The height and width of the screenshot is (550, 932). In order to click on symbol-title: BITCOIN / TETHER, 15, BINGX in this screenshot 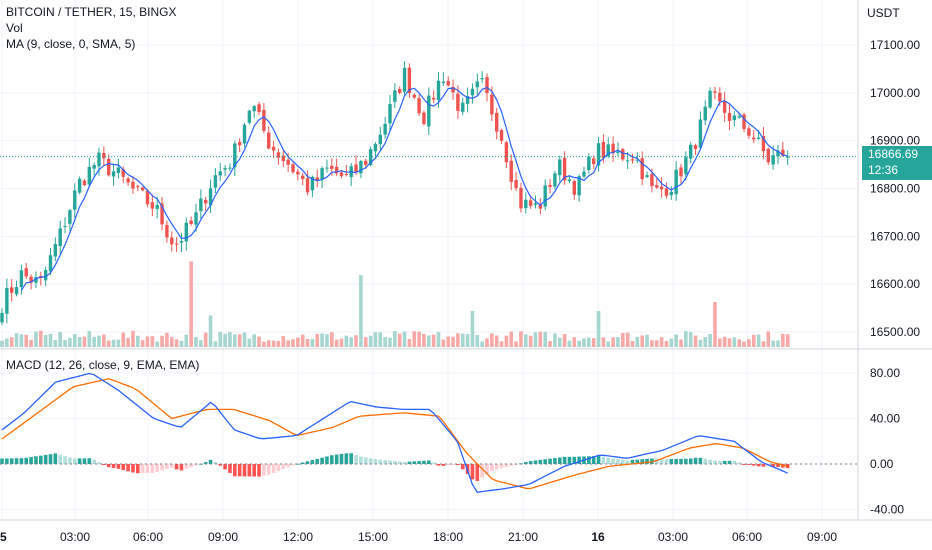, I will do `click(91, 12)`.